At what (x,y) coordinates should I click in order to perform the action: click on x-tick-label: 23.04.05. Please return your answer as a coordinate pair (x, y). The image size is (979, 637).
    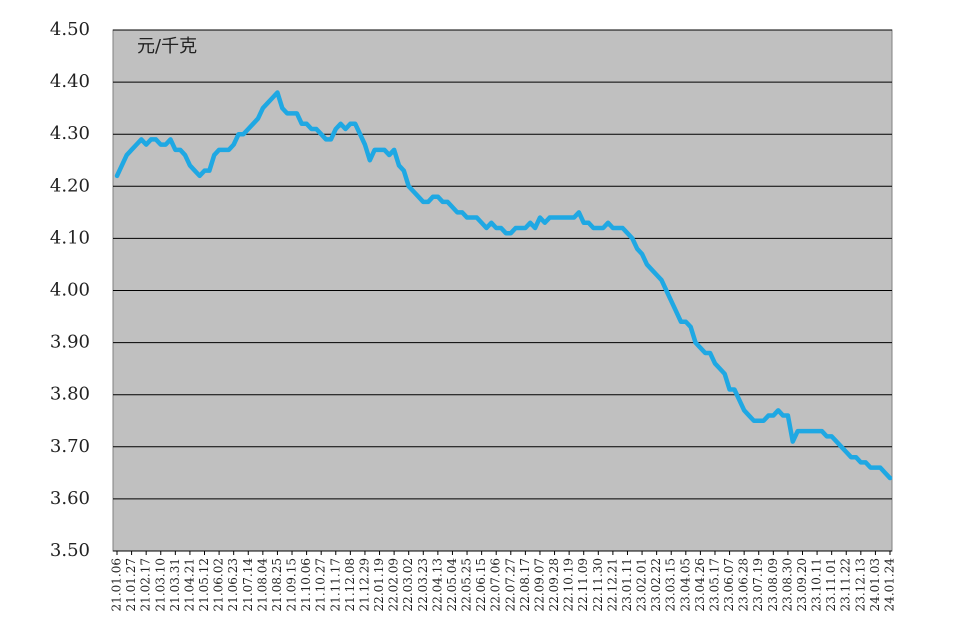
    Looking at the image, I should click on (685, 584).